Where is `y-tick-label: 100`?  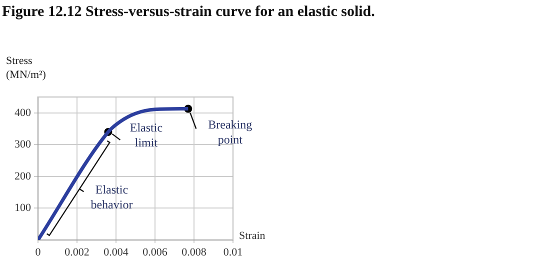
y-tick-label: 100 is located at coordinates (23, 208).